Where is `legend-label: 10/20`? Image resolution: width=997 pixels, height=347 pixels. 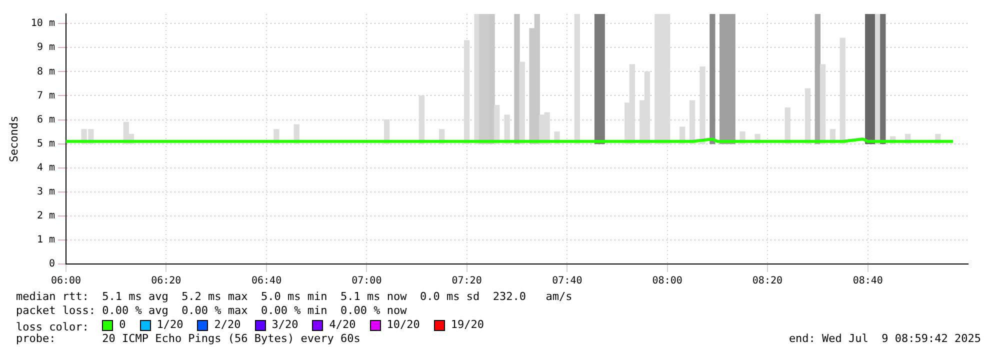 legend-label: 10/20 is located at coordinates (403, 325).